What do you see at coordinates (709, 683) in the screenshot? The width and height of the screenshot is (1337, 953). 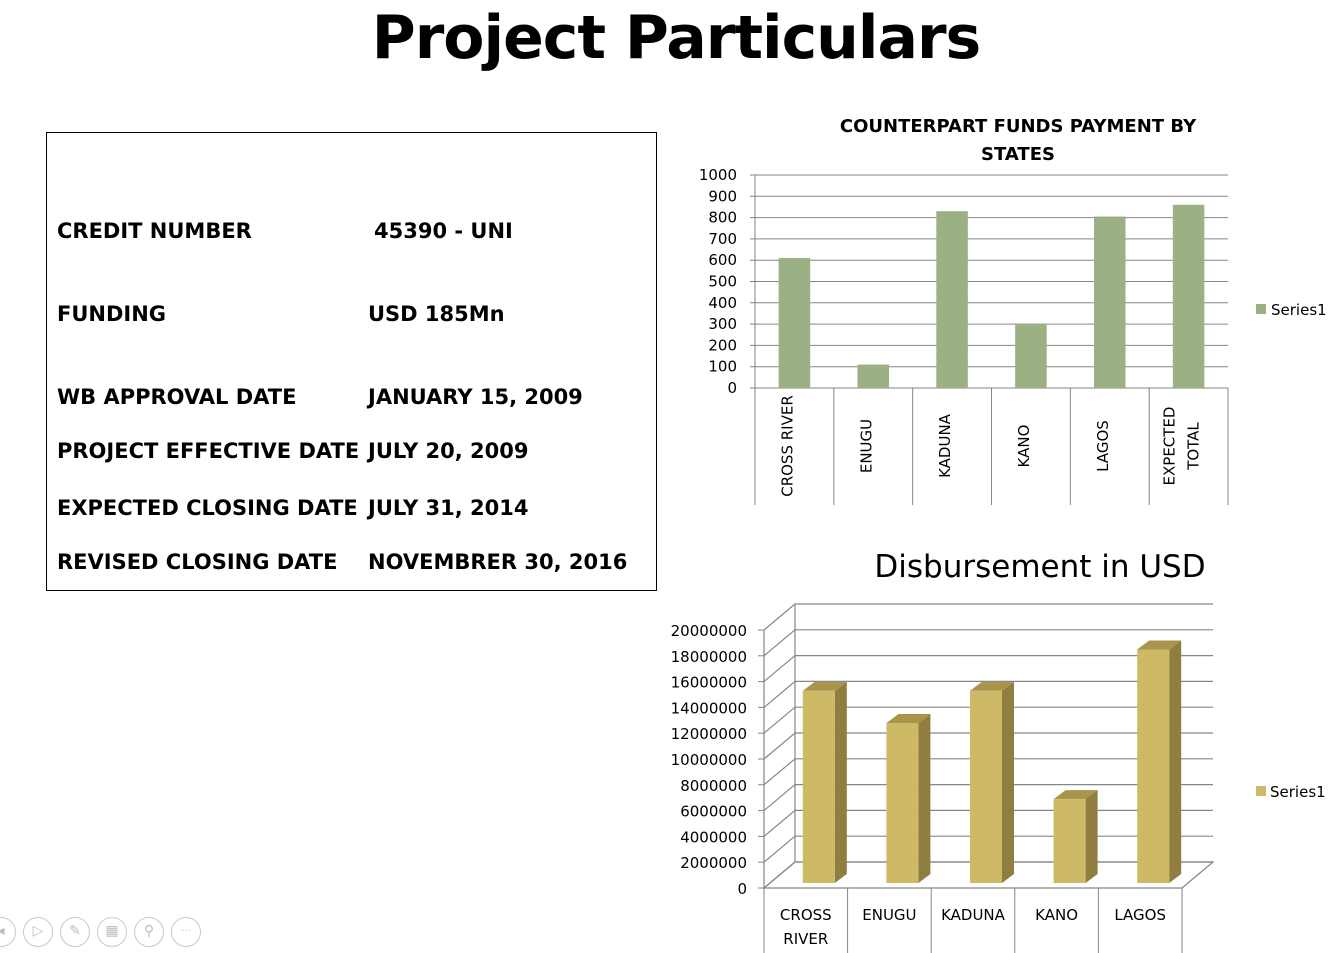 I see `y-tick-label: 16000000` at bounding box center [709, 683].